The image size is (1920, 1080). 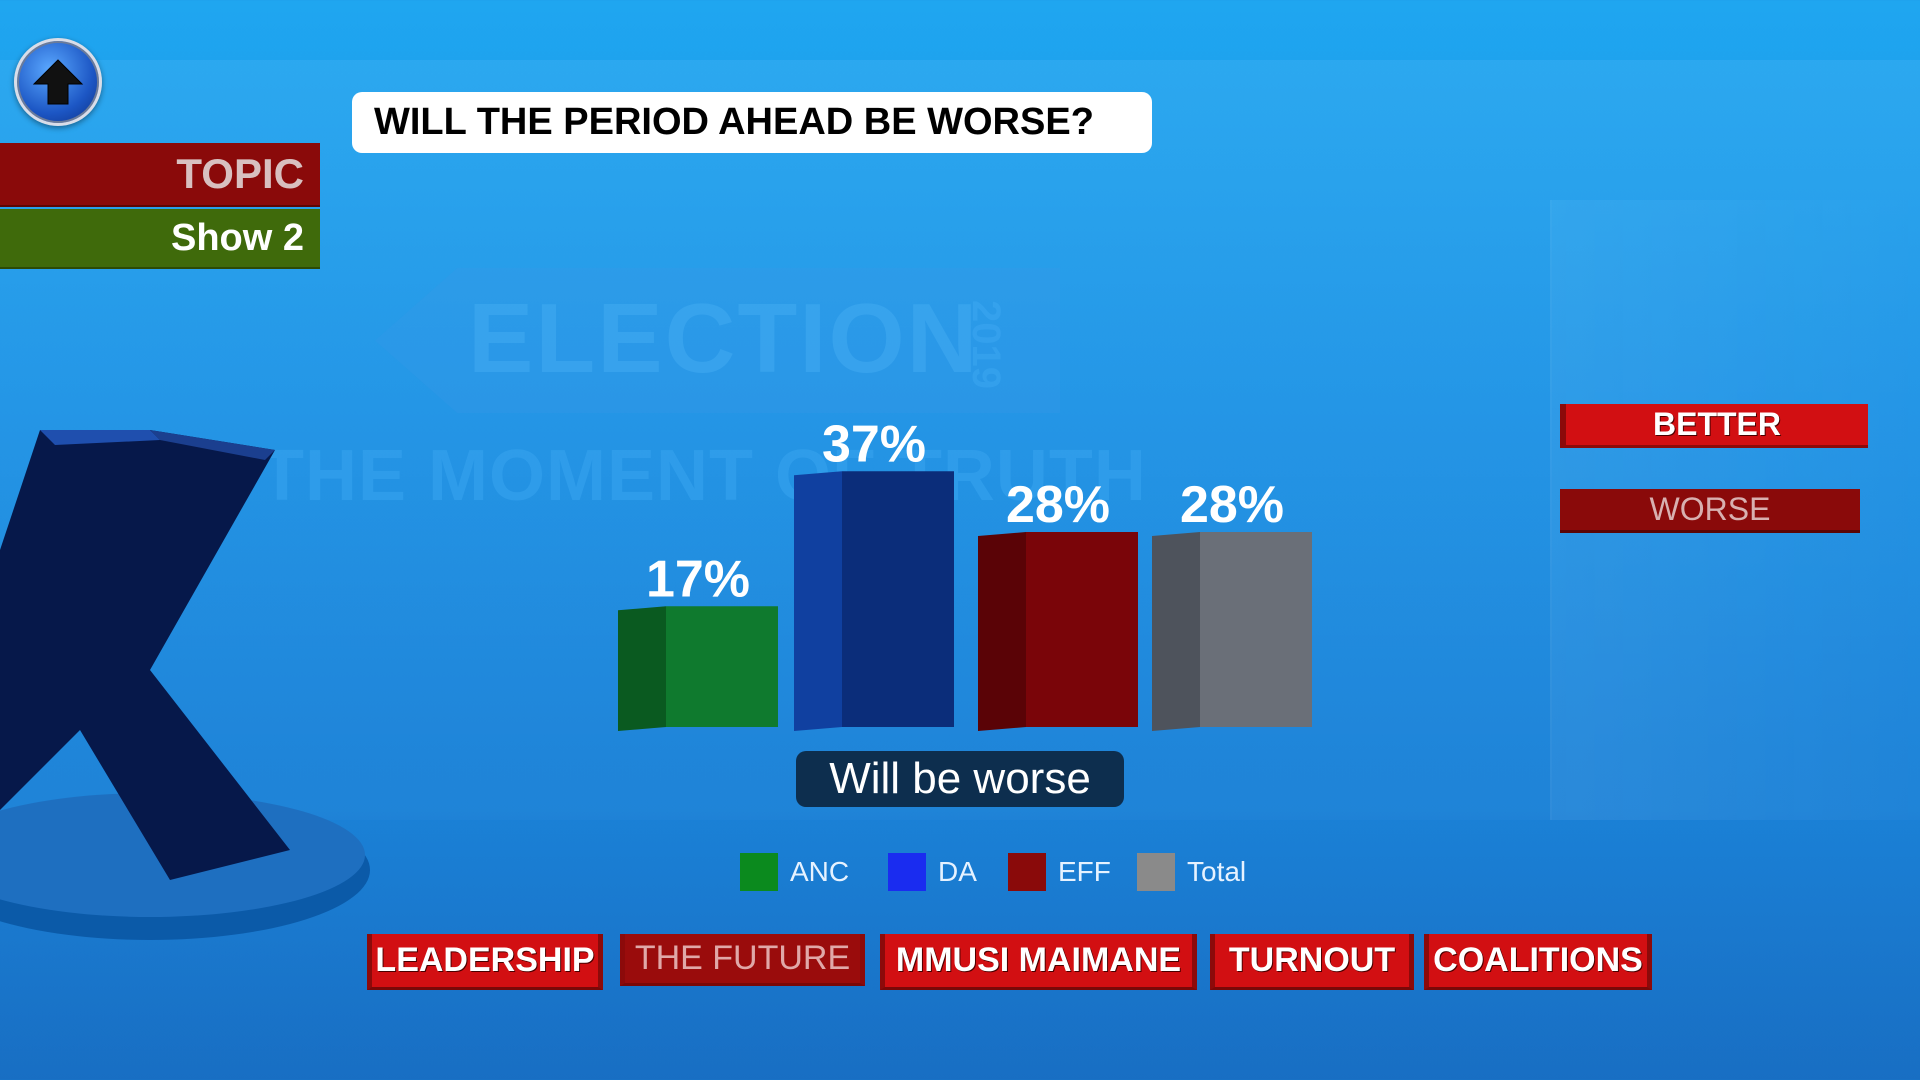 What do you see at coordinates (722, 666) in the screenshot?
I see `bar-front-anc` at bounding box center [722, 666].